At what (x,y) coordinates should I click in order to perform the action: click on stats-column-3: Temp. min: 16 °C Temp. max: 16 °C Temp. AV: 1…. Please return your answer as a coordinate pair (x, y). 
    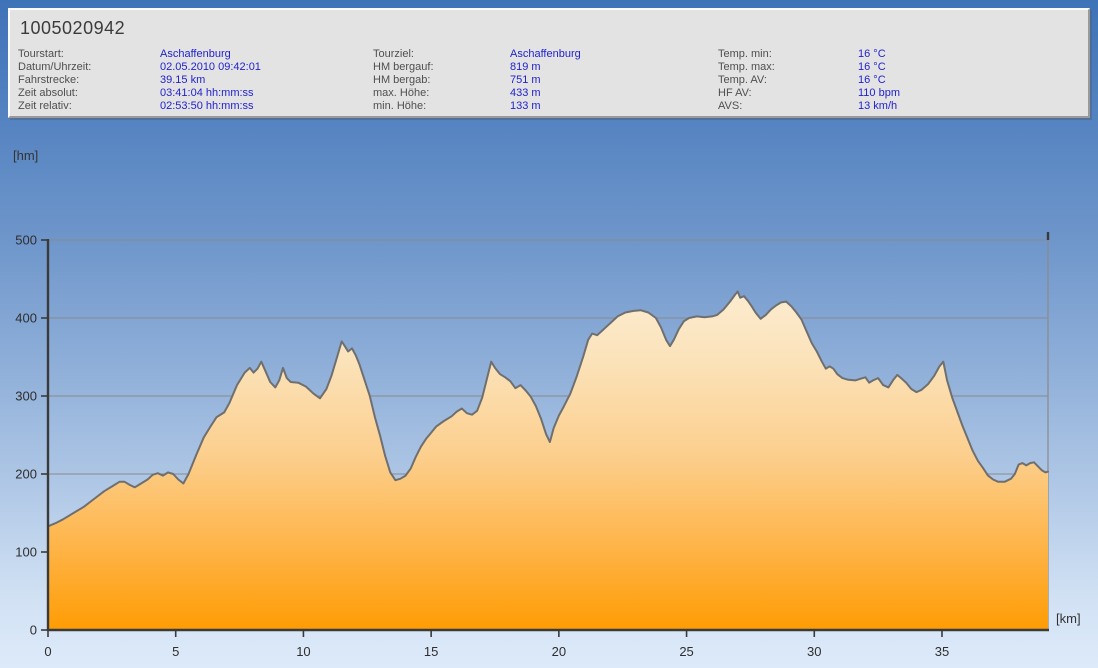
    Looking at the image, I should click on (809, 80).